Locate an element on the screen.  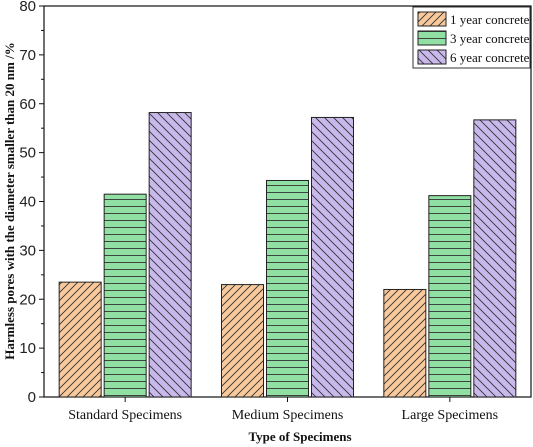
y-tick-label: 60 is located at coordinates (27, 104).